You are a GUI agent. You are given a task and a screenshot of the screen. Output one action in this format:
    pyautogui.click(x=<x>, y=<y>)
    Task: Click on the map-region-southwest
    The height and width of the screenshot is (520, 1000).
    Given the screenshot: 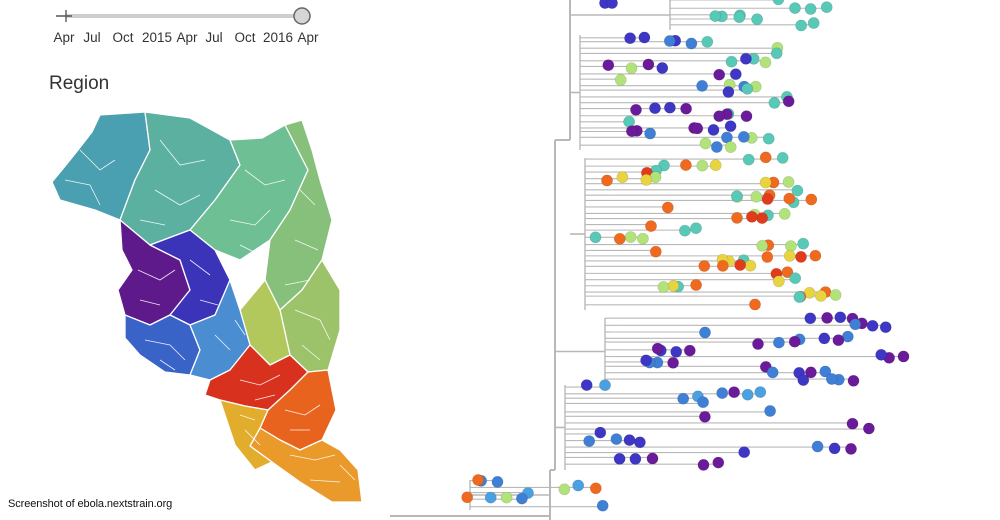 What is the action you would take?
    pyautogui.click(x=246, y=435)
    